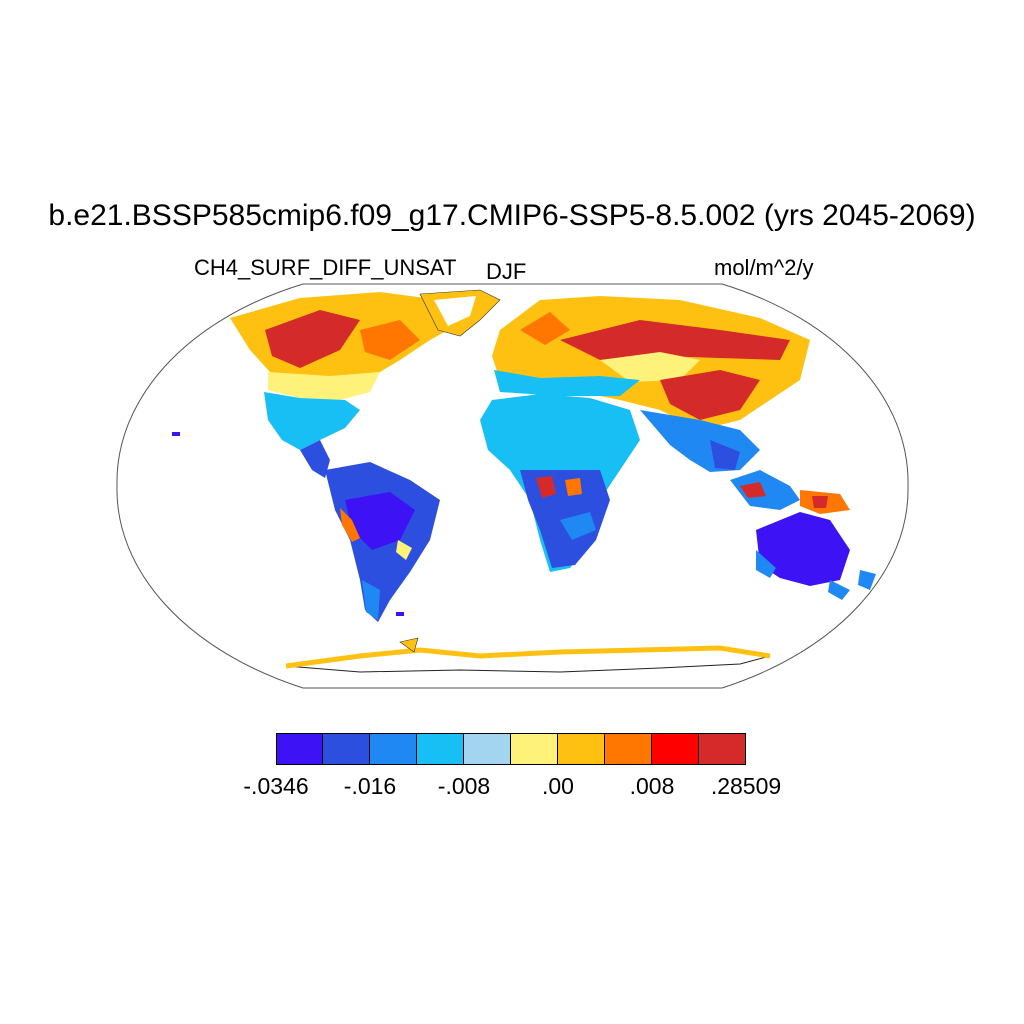 The height and width of the screenshot is (1024, 1024). What do you see at coordinates (558, 786) in the screenshot?
I see `colorbar-label: .00` at bounding box center [558, 786].